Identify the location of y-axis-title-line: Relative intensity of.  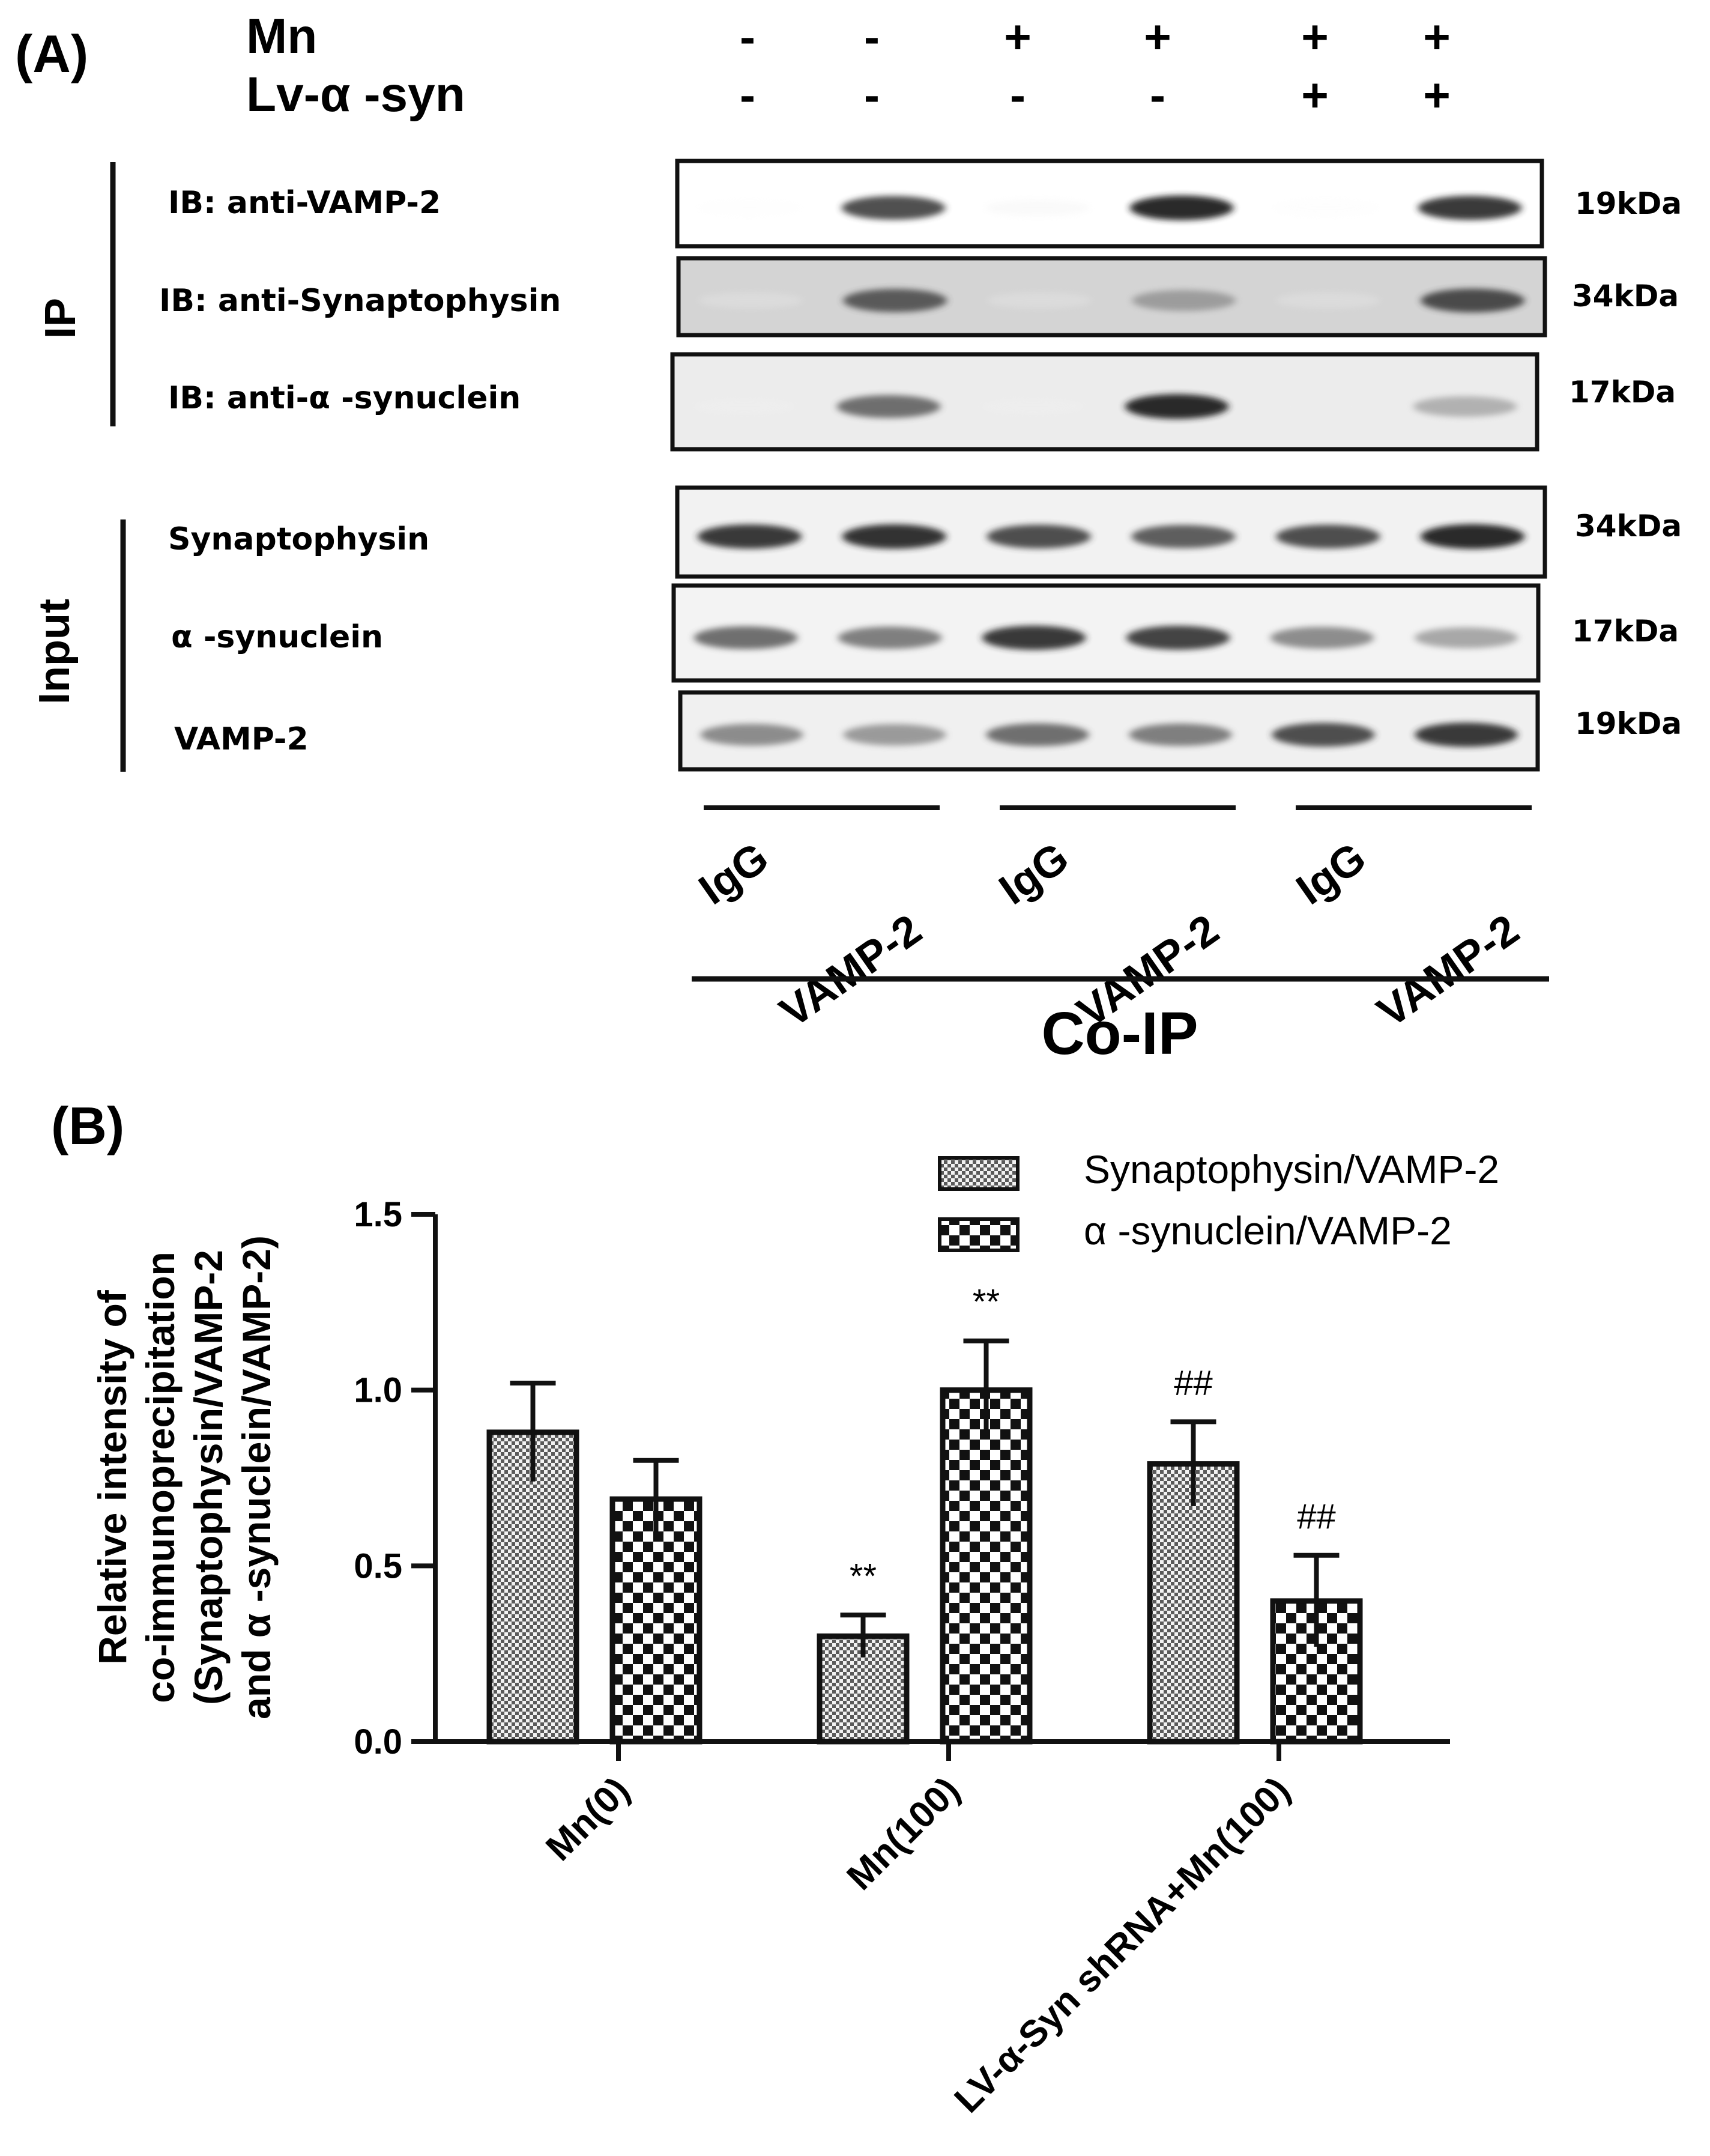
(112, 1477).